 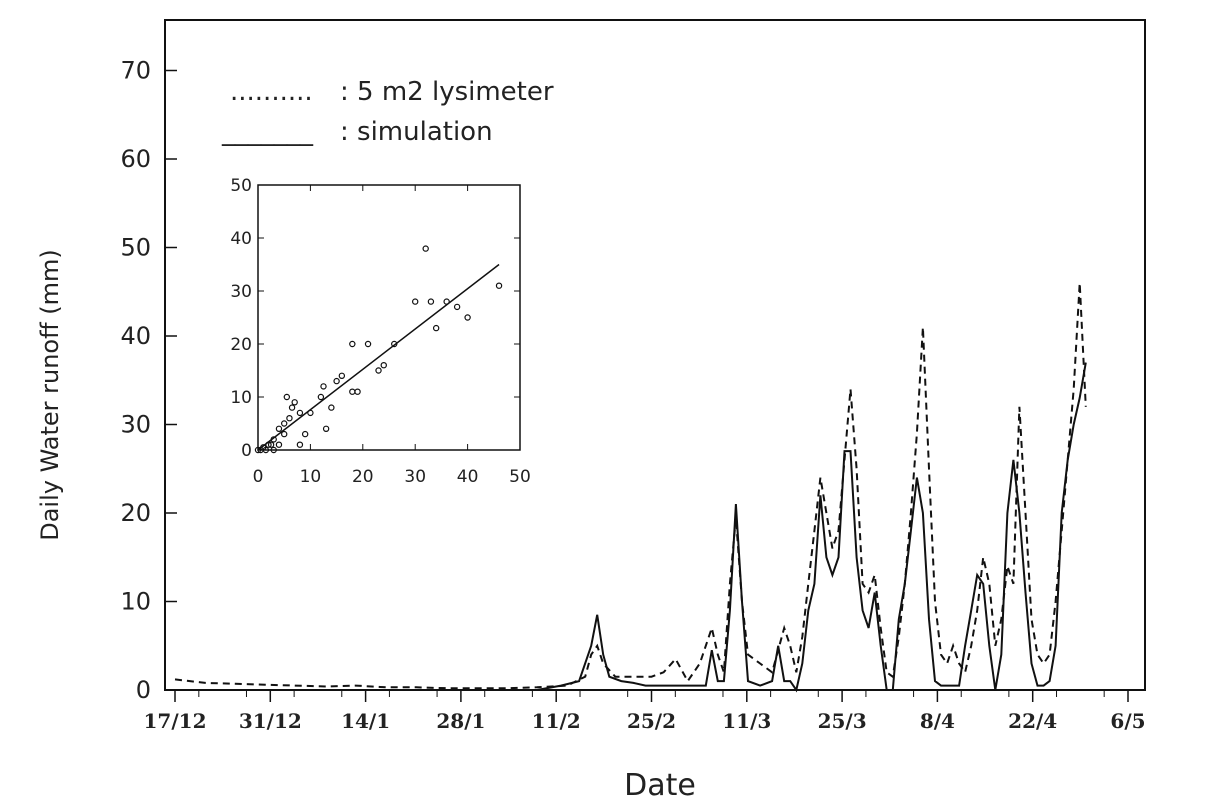 What do you see at coordinates (660, 785) in the screenshot?
I see `x-axis-title: Date` at bounding box center [660, 785].